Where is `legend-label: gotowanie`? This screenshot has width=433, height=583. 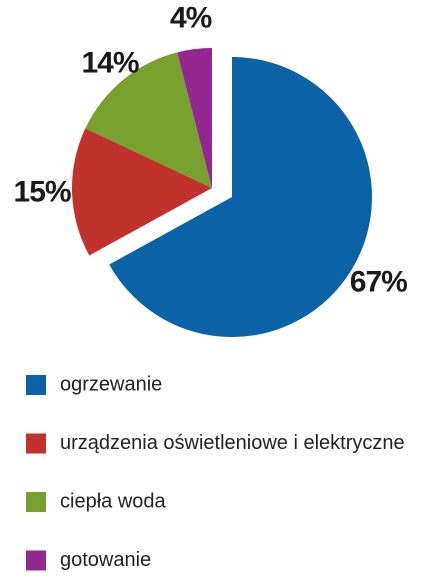 legend-label: gotowanie is located at coordinates (105, 560).